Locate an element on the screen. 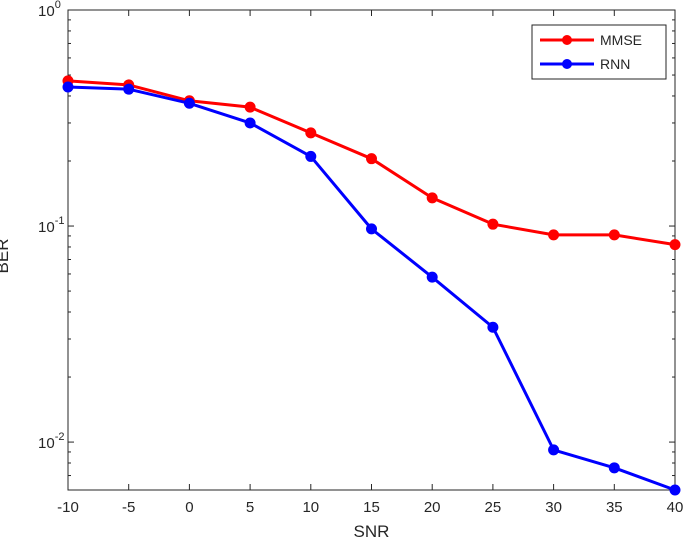 This screenshot has width=685, height=544. legend-label: RNN is located at coordinates (615, 64).